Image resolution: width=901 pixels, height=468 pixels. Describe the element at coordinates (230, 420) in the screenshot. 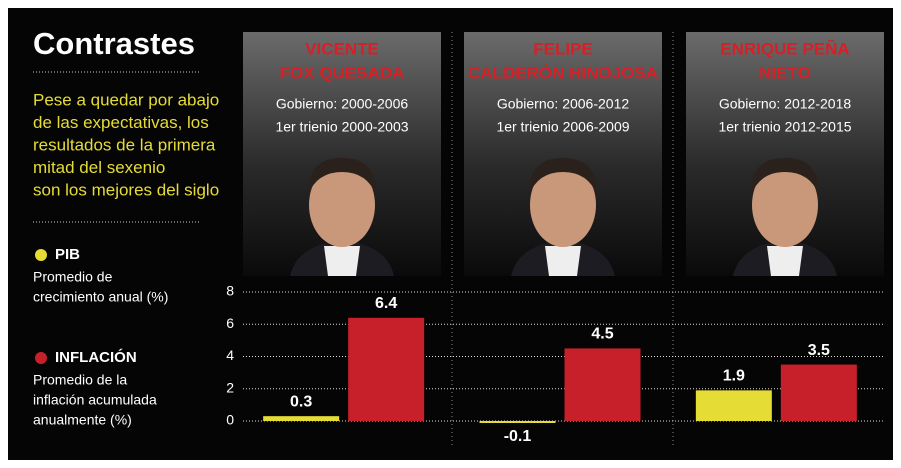

I see `y-tick-label: 0` at that location.